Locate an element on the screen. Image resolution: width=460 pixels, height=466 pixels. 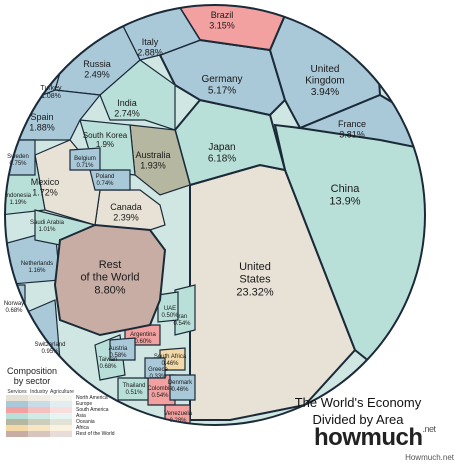
legend-header-services: Services is located at coordinates (17, 392).